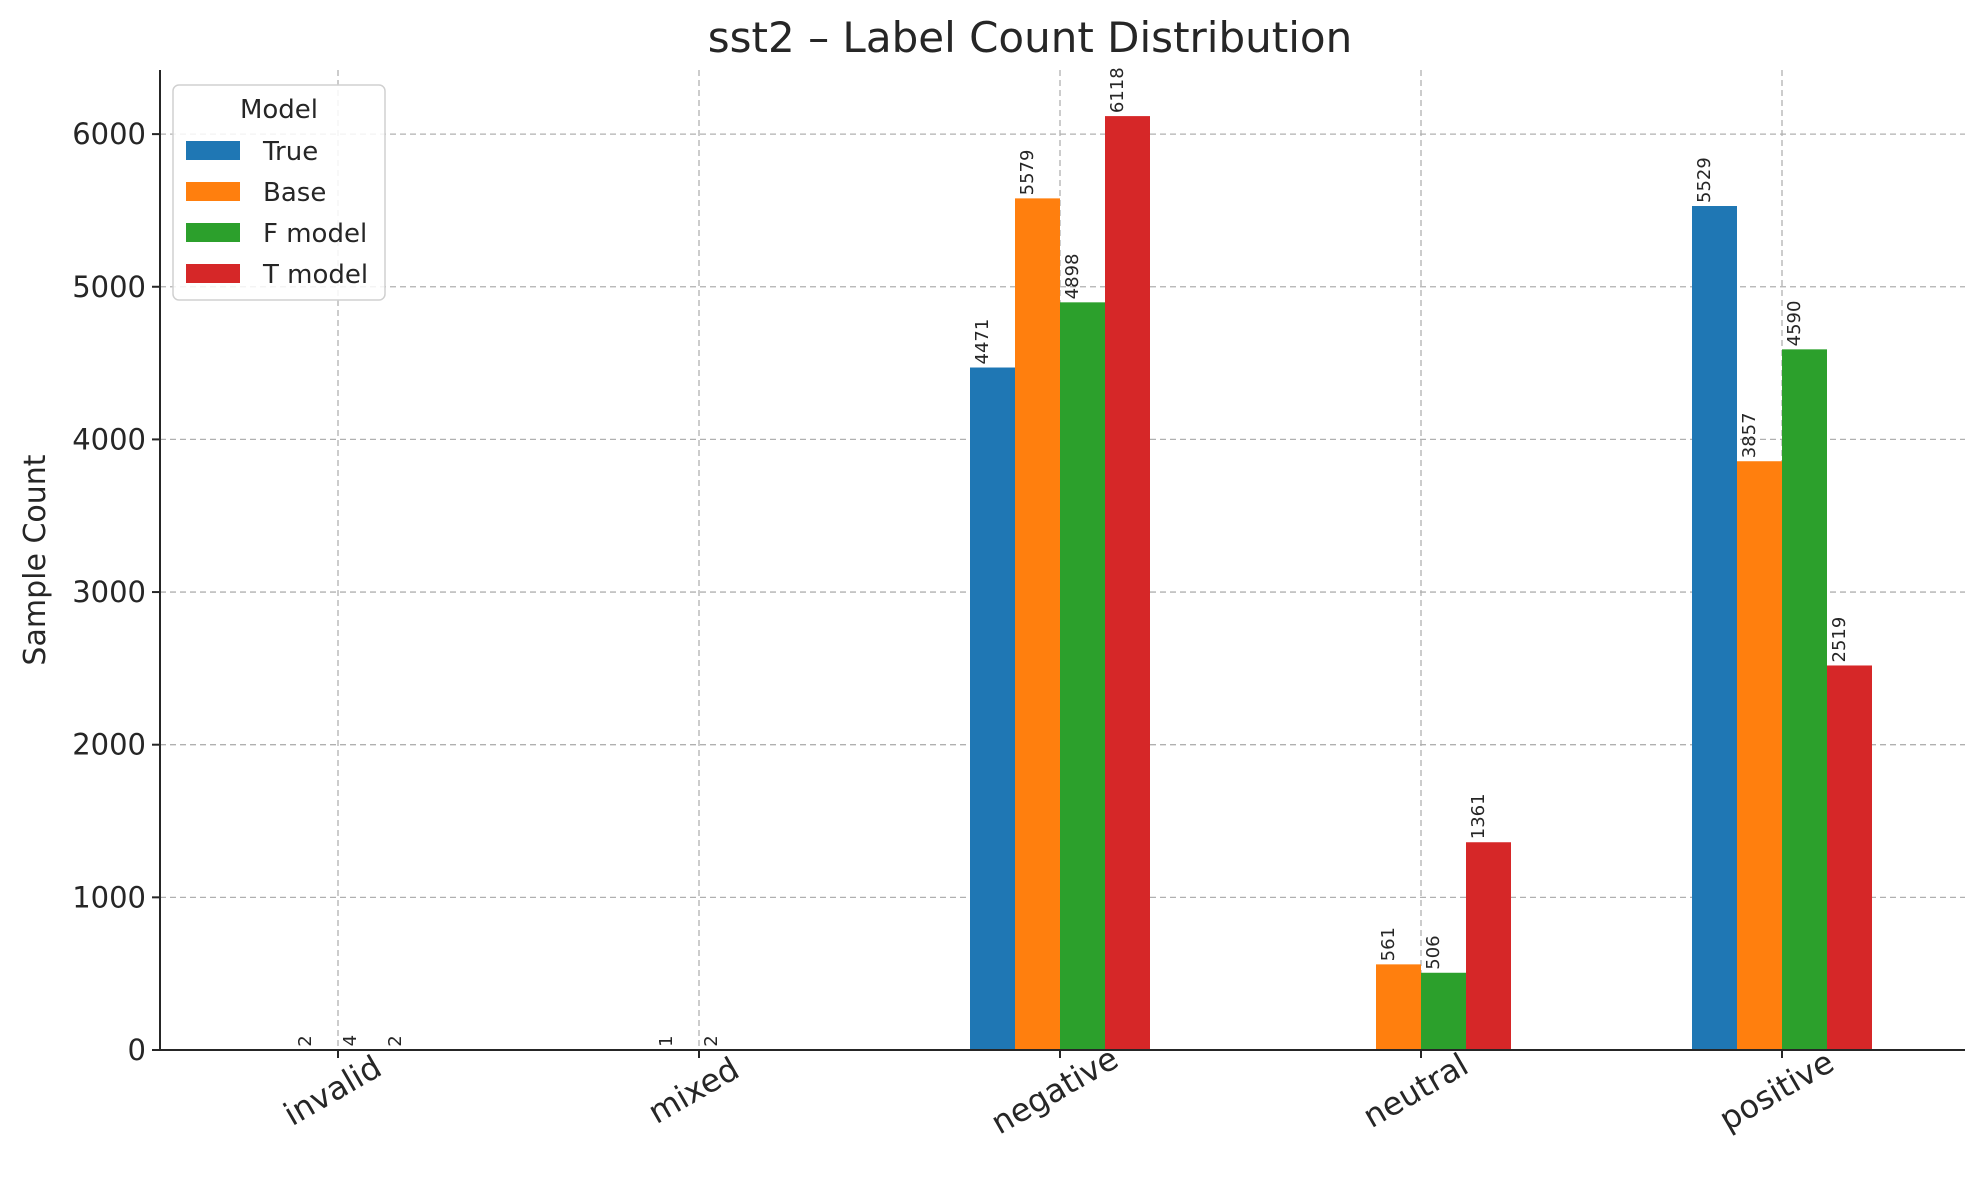 This screenshot has height=1180, width=1980. I want to click on legend-entry-label: Base, so click(294, 193).